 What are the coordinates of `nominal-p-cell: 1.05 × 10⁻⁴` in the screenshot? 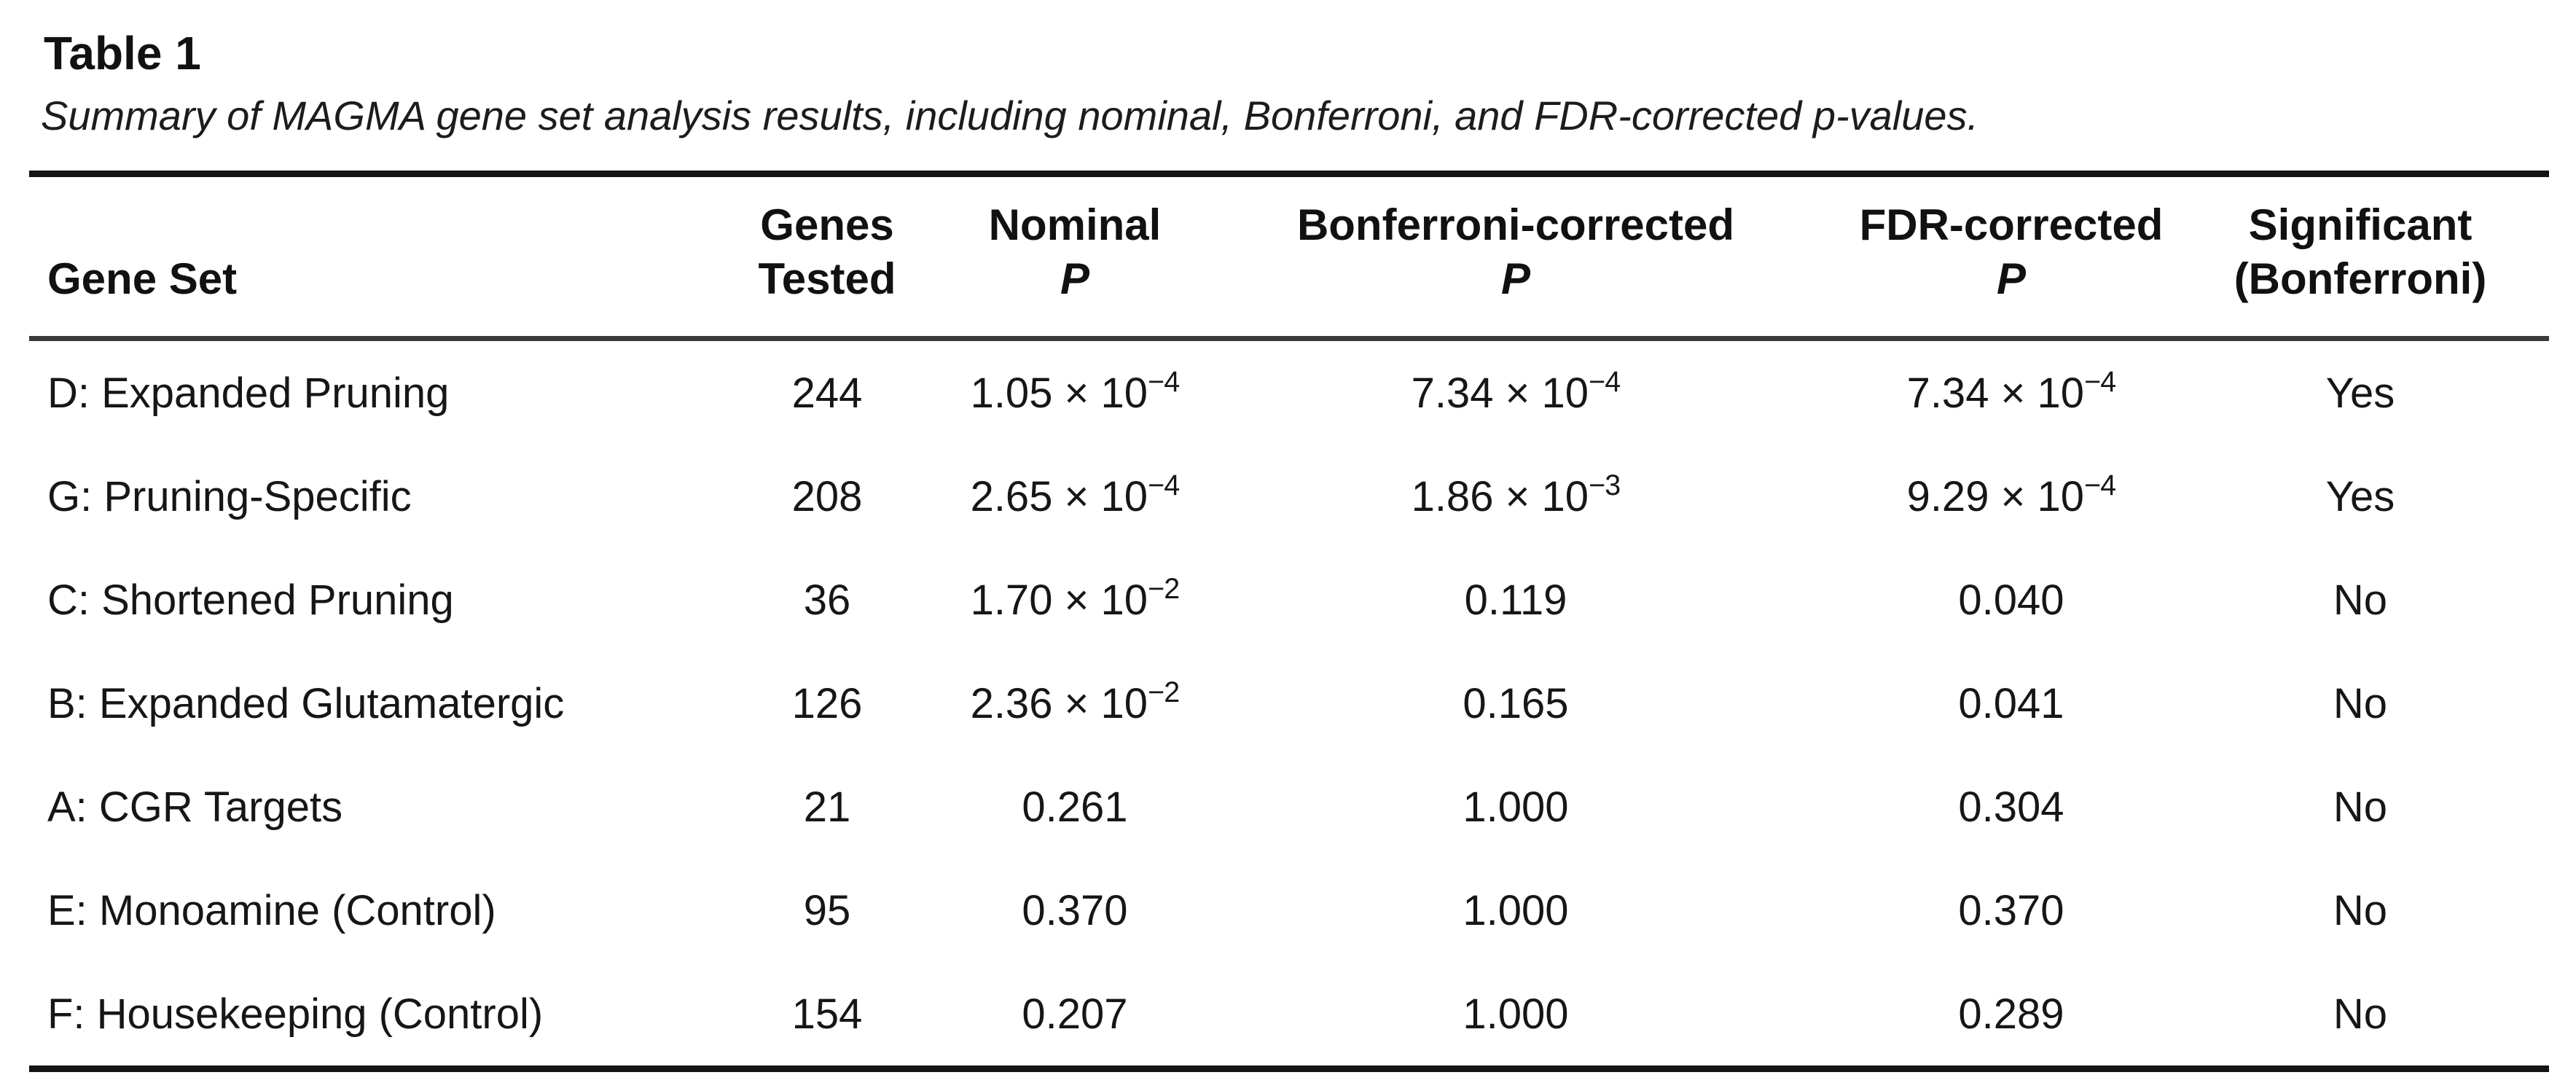 It's located at (1075, 391).